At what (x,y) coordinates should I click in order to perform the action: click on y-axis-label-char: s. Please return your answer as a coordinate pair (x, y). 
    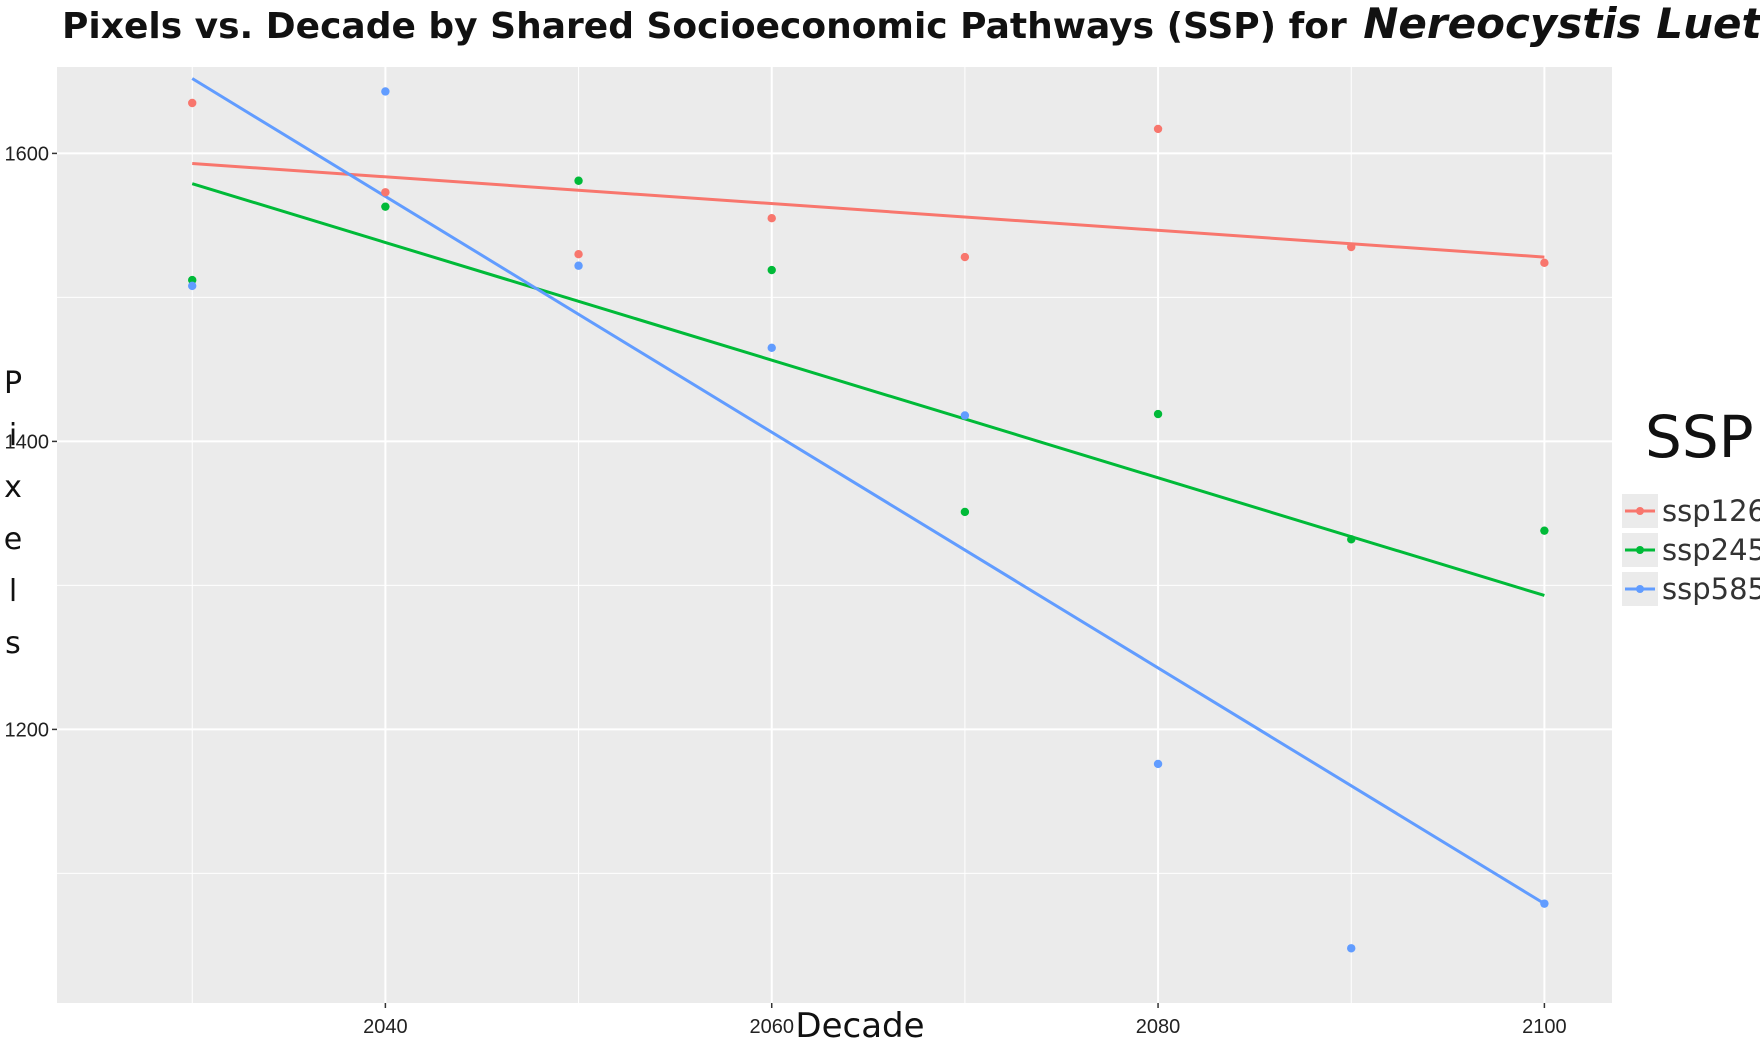
    Looking at the image, I should click on (13, 643).